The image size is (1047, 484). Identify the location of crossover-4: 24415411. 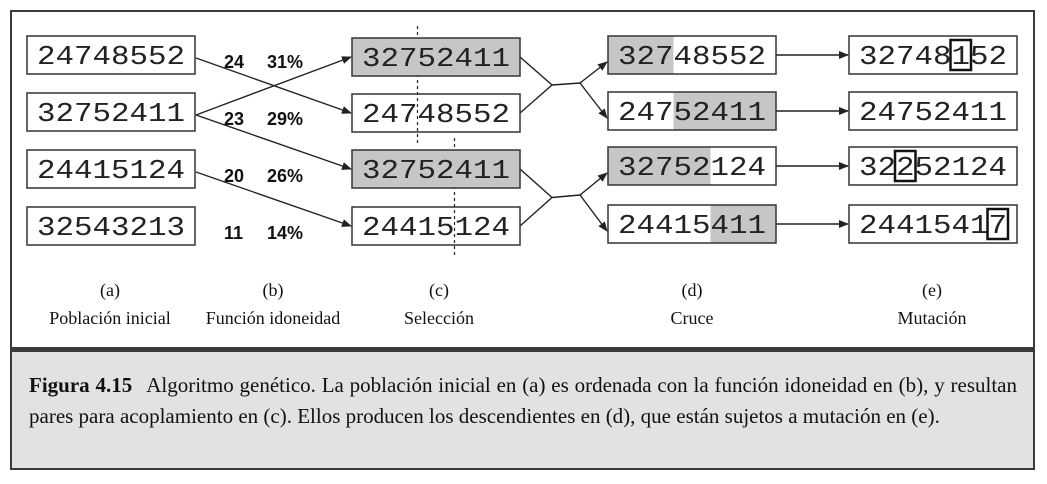
(692, 224).